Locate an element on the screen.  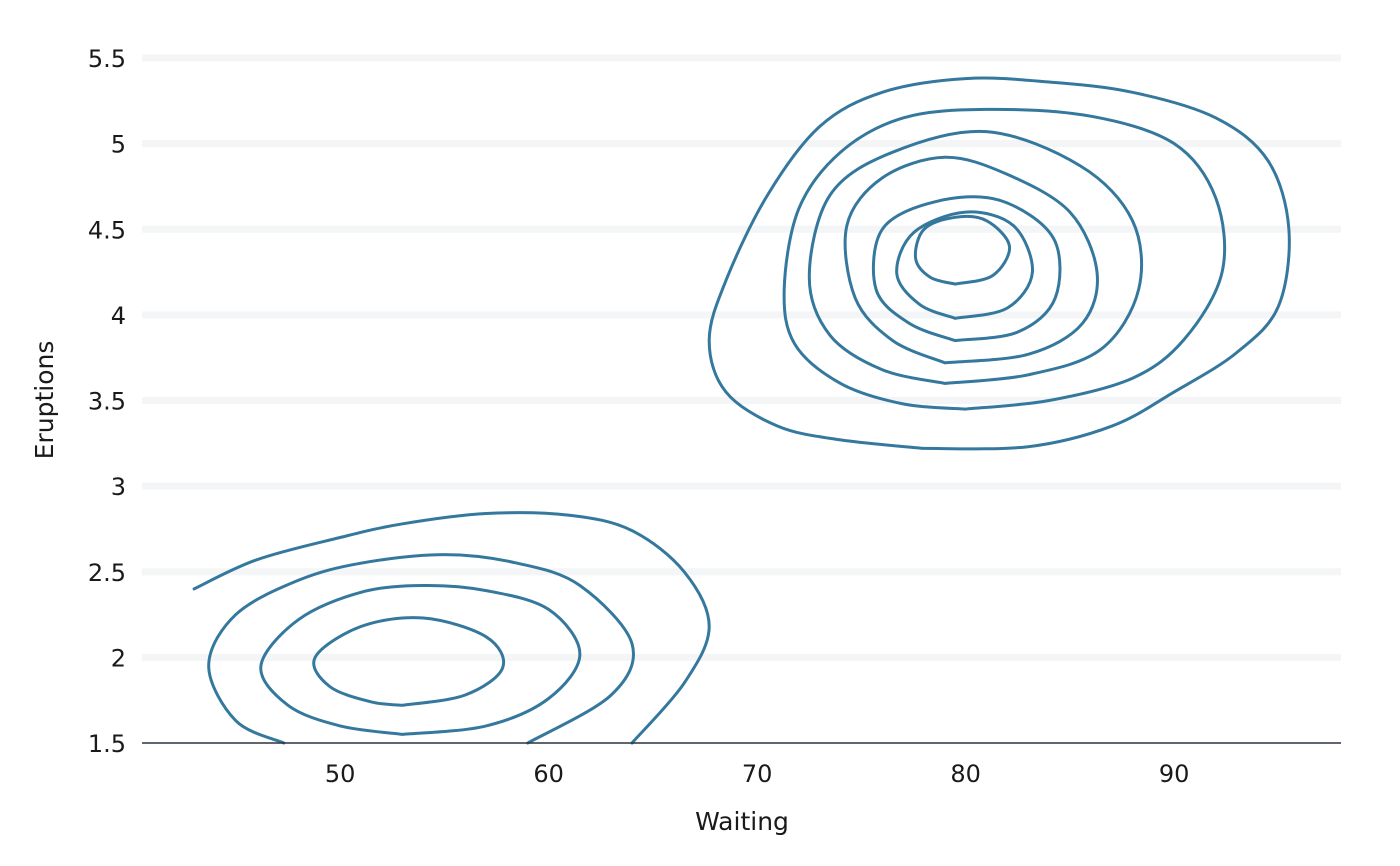
x-axis-title: Waiting is located at coordinates (742, 821).